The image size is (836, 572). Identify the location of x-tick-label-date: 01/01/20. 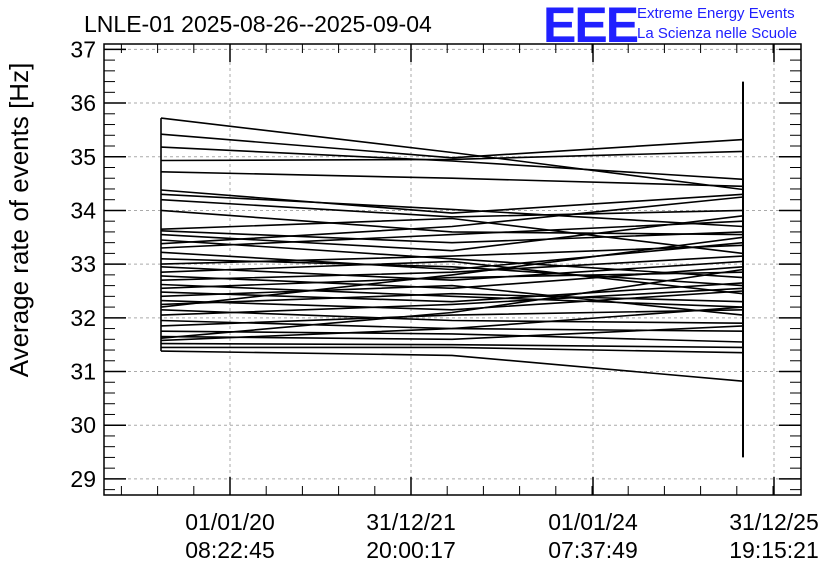
(230, 522).